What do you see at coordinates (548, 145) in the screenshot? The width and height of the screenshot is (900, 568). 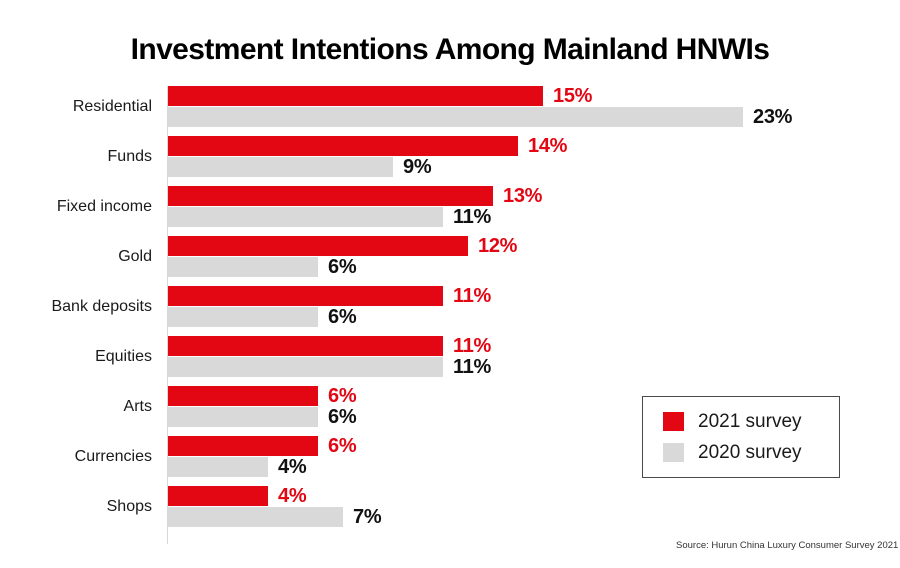 I see `value-label-2021: 14%` at bounding box center [548, 145].